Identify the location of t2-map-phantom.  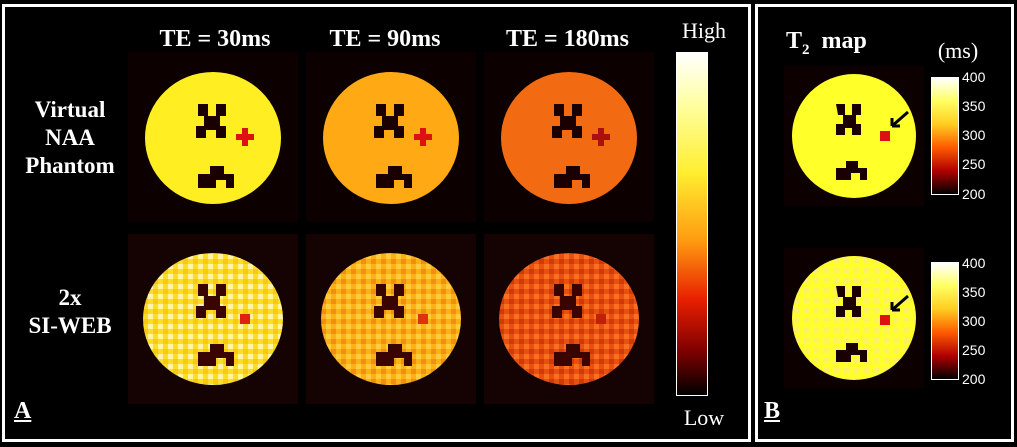
(854, 136).